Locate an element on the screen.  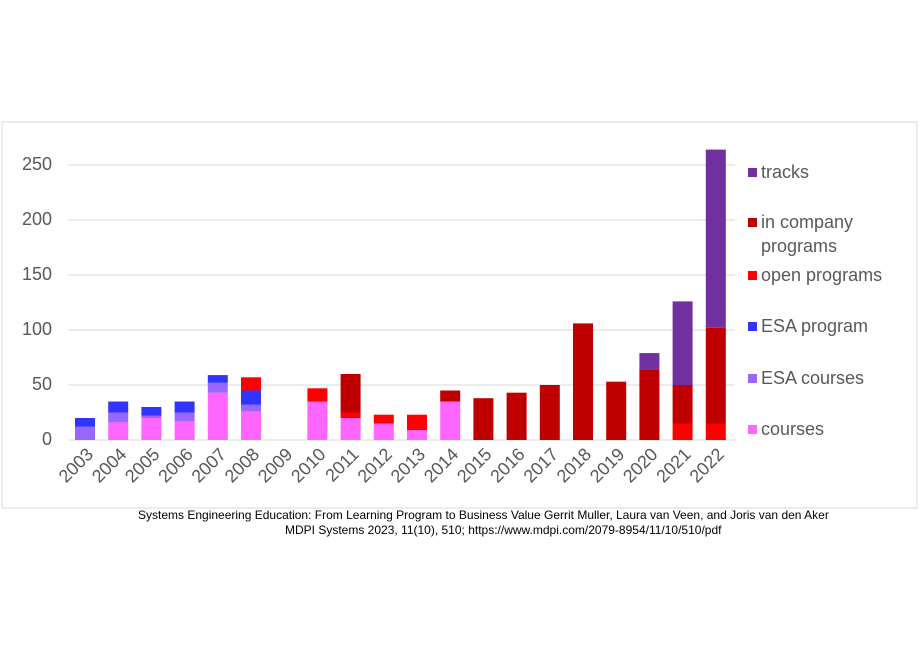
y-tick-label: 100 is located at coordinates (37, 329).